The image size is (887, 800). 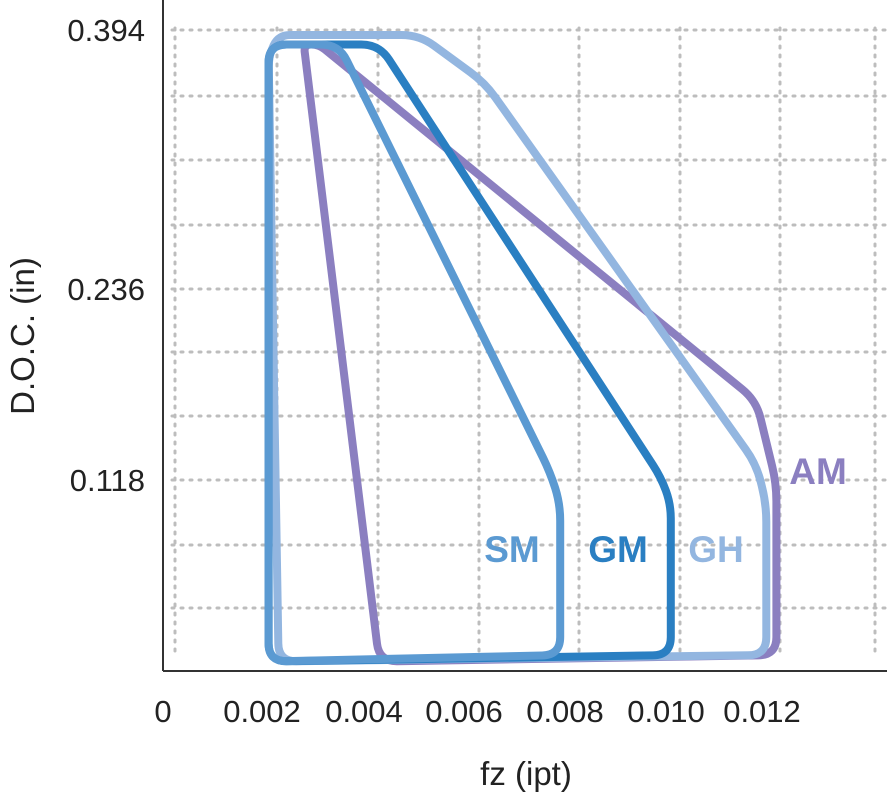 What do you see at coordinates (464, 711) in the screenshot?
I see `x-tick-label: 0.006` at bounding box center [464, 711].